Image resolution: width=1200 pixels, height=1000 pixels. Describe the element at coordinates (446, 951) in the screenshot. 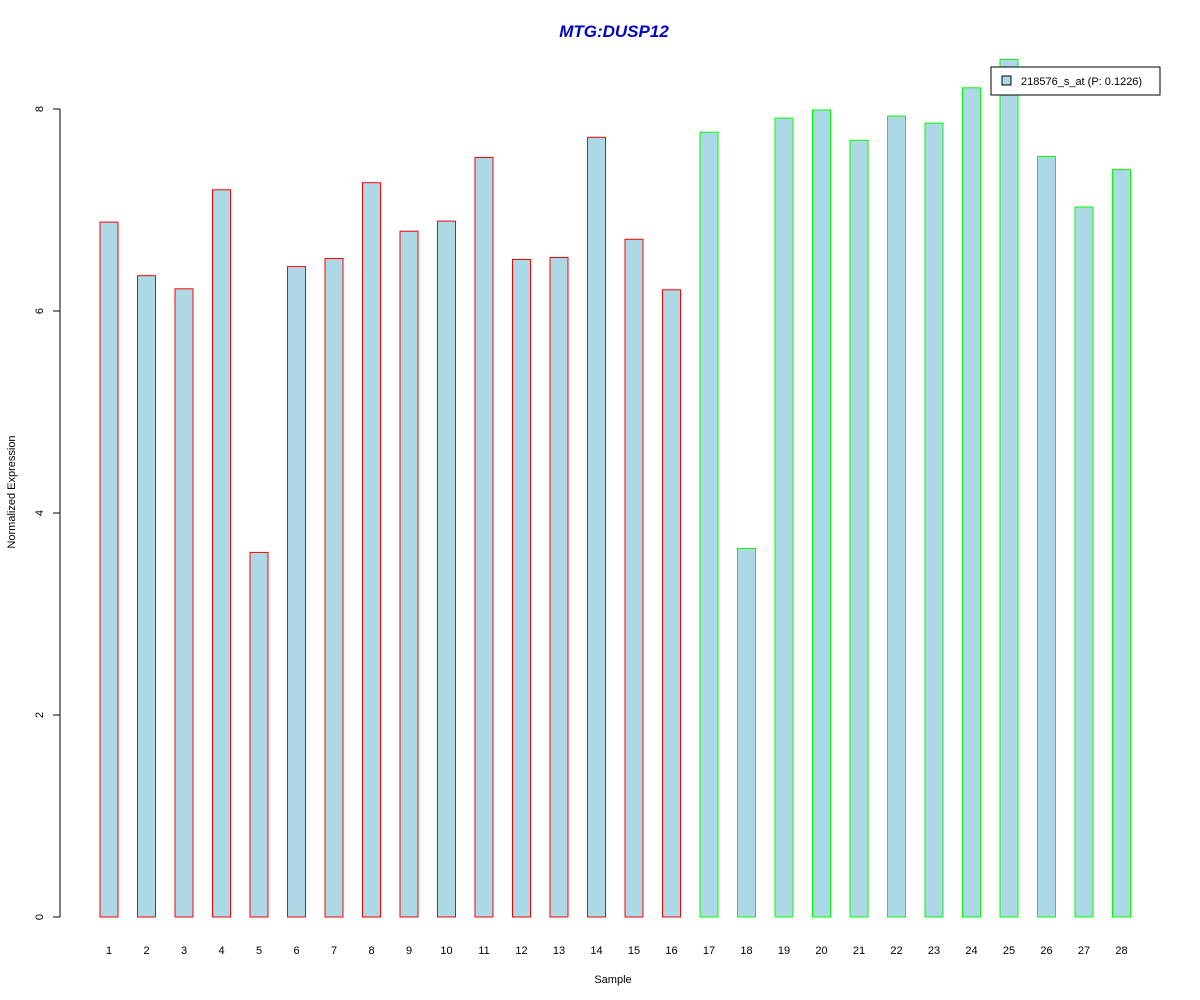

I see `x-tick-label: 10` at that location.